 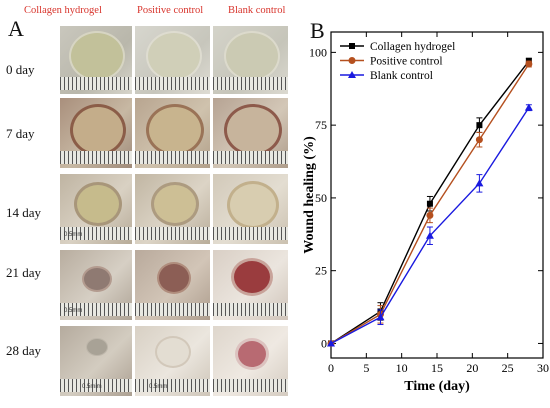 What do you see at coordinates (324, 343) in the screenshot?
I see `y-tick-label: 0` at bounding box center [324, 343].